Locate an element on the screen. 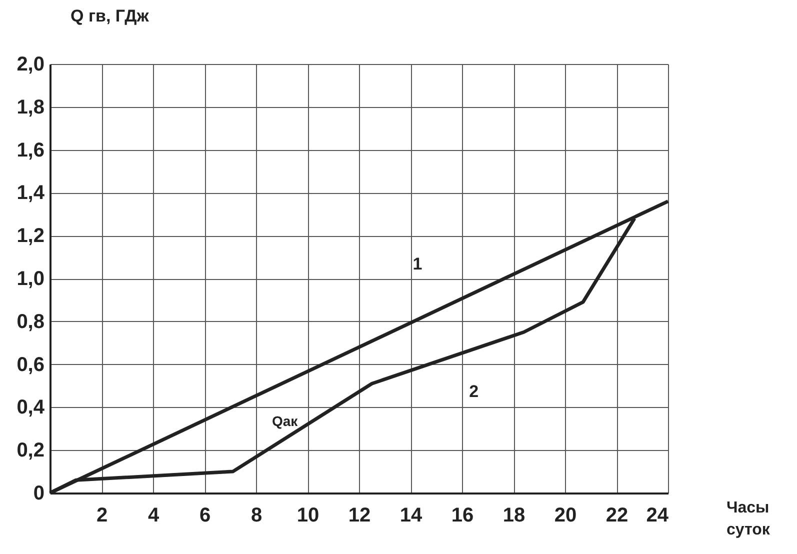  x-tick-label: 8 is located at coordinates (256, 515).